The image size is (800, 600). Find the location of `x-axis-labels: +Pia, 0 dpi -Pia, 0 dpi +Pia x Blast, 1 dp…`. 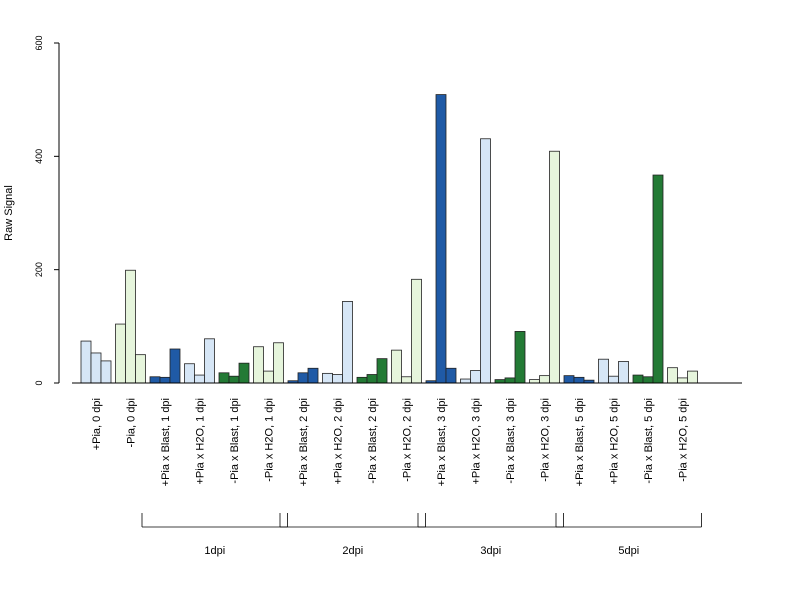

x-axis-labels: +Pia, 0 dpi -Pia, 0 dpi +Pia x Blast, 1 dp… is located at coordinates (390, 442).